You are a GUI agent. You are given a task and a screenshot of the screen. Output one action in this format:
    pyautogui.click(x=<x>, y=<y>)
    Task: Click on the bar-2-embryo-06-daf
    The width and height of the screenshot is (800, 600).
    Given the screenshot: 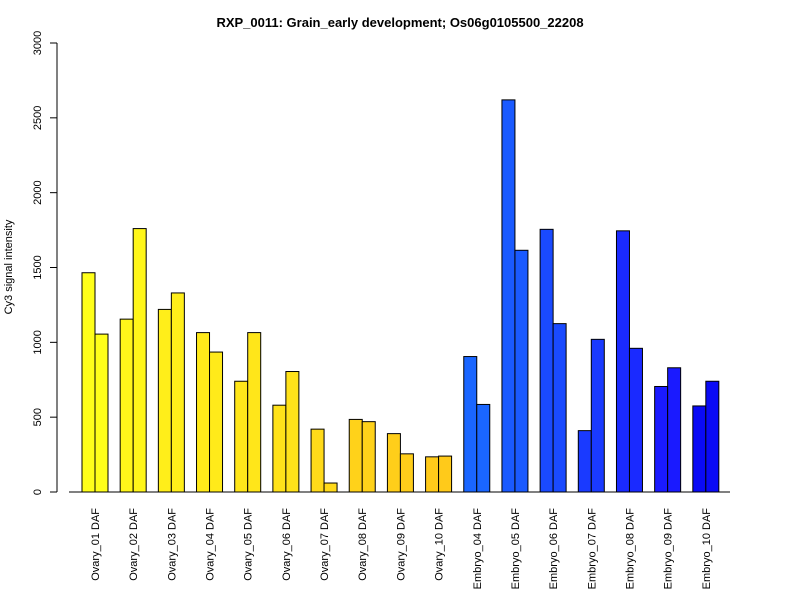 What is the action you would take?
    pyautogui.click(x=559, y=408)
    